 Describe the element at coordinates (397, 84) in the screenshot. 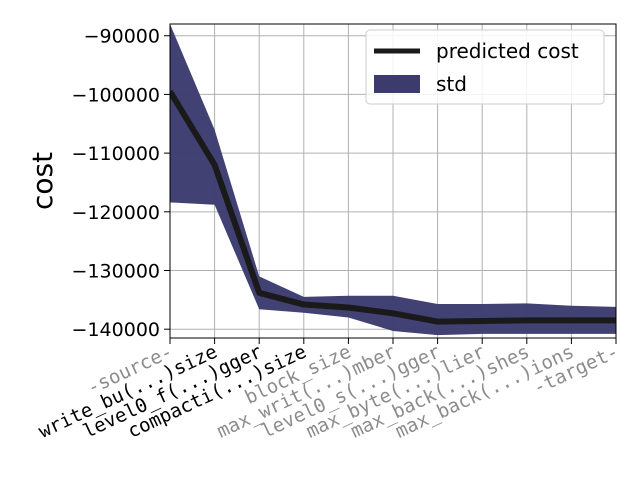

I see `legend-band-swatch` at that location.